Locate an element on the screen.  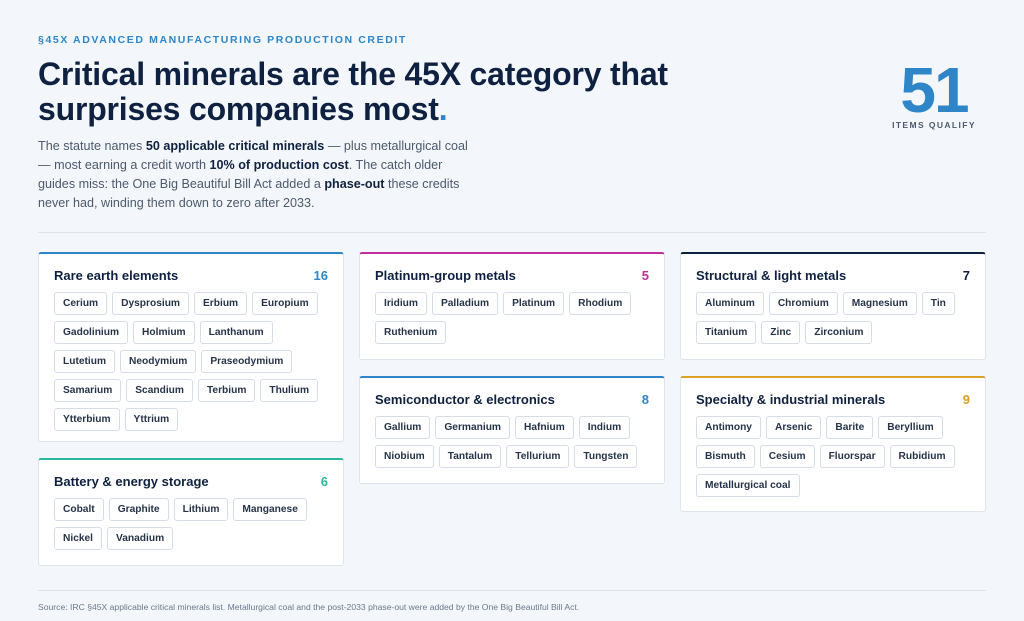
mineral-chip: Chromium is located at coordinates (803, 303).